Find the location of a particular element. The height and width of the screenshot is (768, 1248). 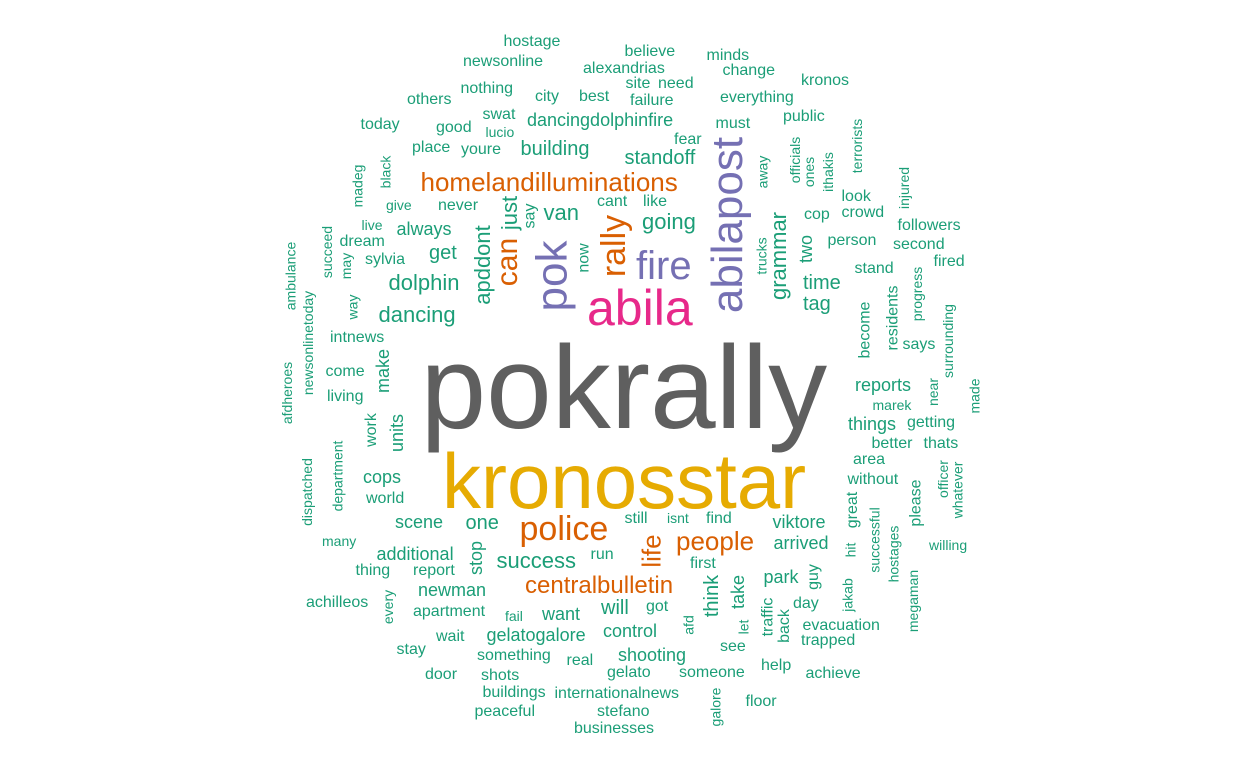

word-second: second is located at coordinates (919, 244).